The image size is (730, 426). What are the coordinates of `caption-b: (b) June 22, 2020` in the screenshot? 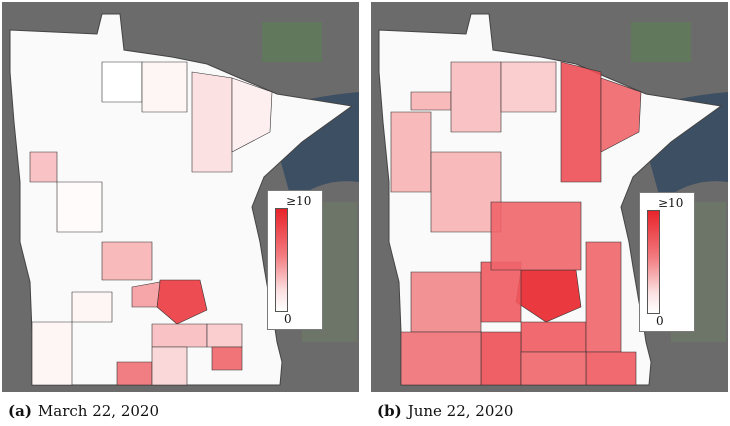 It's located at (445, 411).